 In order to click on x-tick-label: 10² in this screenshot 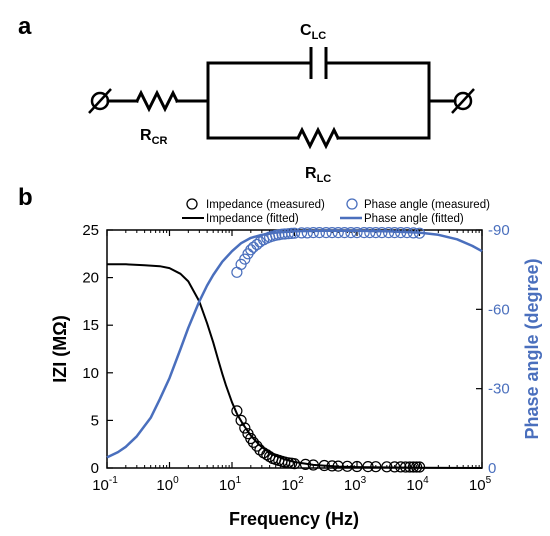, I will do `click(292, 484)`.